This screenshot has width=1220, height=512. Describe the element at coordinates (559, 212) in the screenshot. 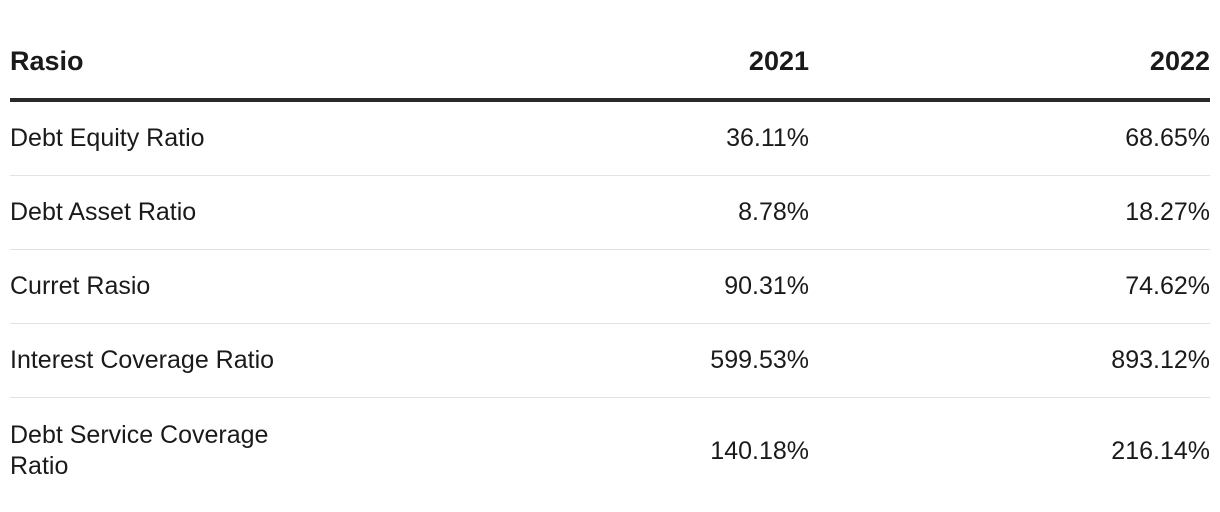

I see `value-cell: 8.78%` at that location.